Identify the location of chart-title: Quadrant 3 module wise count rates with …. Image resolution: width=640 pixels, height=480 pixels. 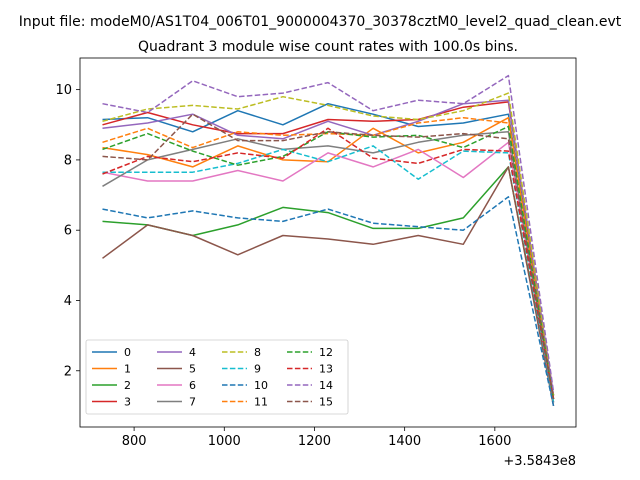
(328, 47).